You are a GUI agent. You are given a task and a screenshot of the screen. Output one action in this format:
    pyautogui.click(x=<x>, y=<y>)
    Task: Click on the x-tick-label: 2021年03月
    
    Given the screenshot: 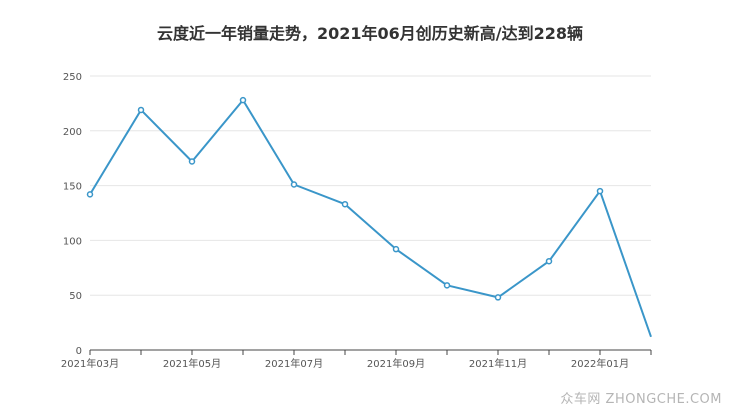 What is the action you would take?
    pyautogui.click(x=90, y=363)
    